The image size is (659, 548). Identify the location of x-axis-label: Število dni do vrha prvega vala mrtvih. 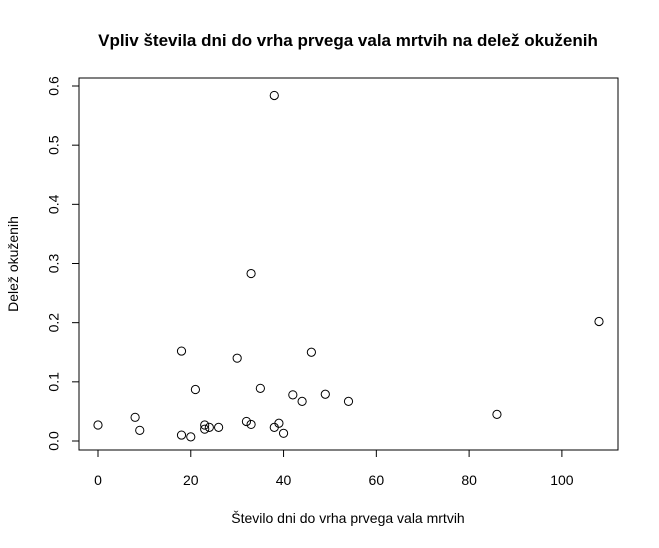
(347, 518).